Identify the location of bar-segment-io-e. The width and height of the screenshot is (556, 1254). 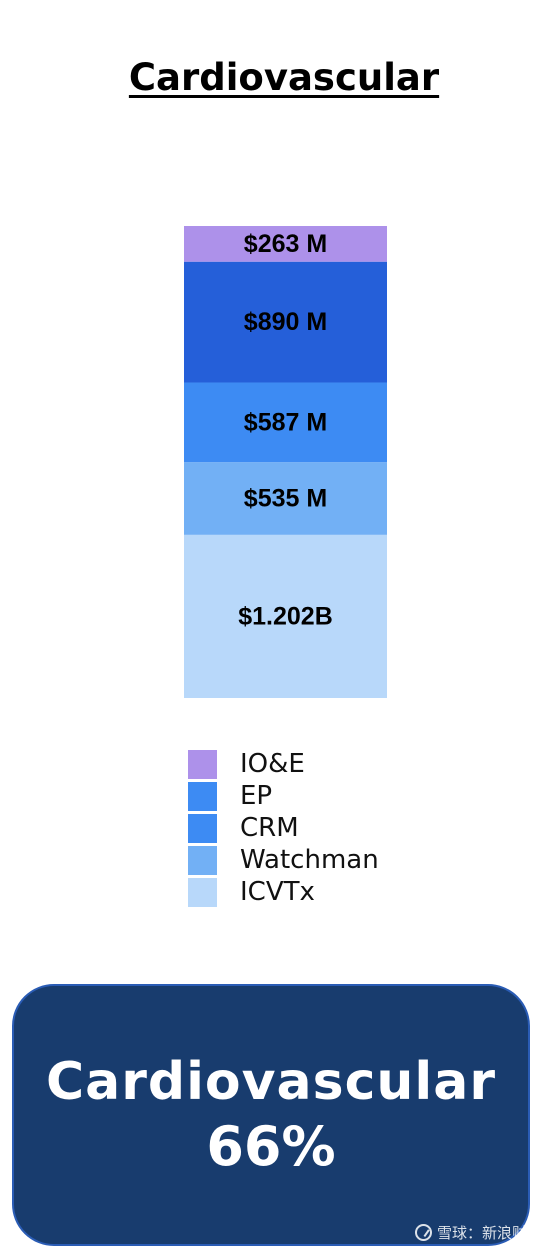
(285, 244).